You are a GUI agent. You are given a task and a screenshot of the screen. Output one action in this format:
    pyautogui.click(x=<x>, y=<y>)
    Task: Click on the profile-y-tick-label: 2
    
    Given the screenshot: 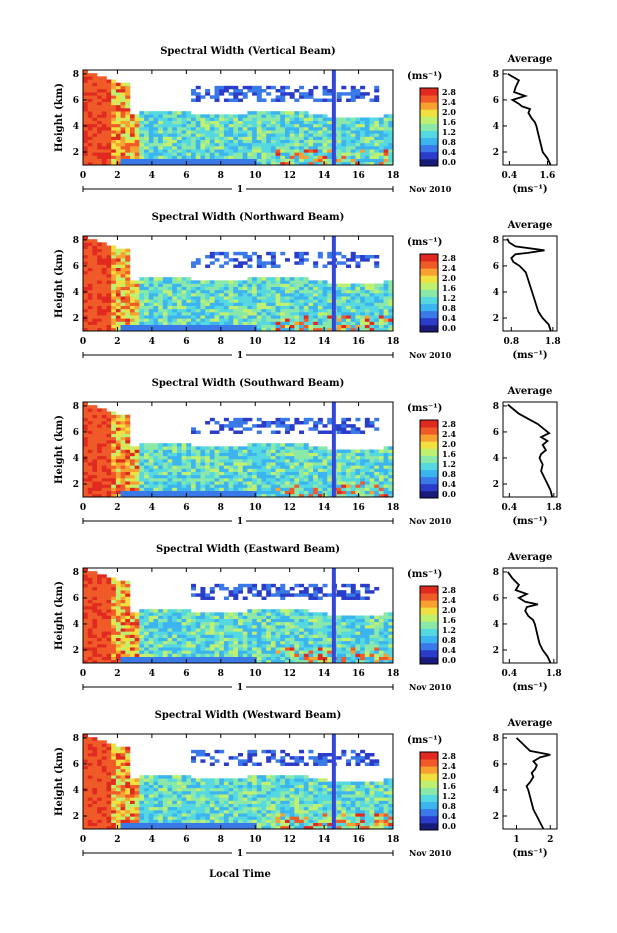 What is the action you would take?
    pyautogui.click(x=496, y=153)
    